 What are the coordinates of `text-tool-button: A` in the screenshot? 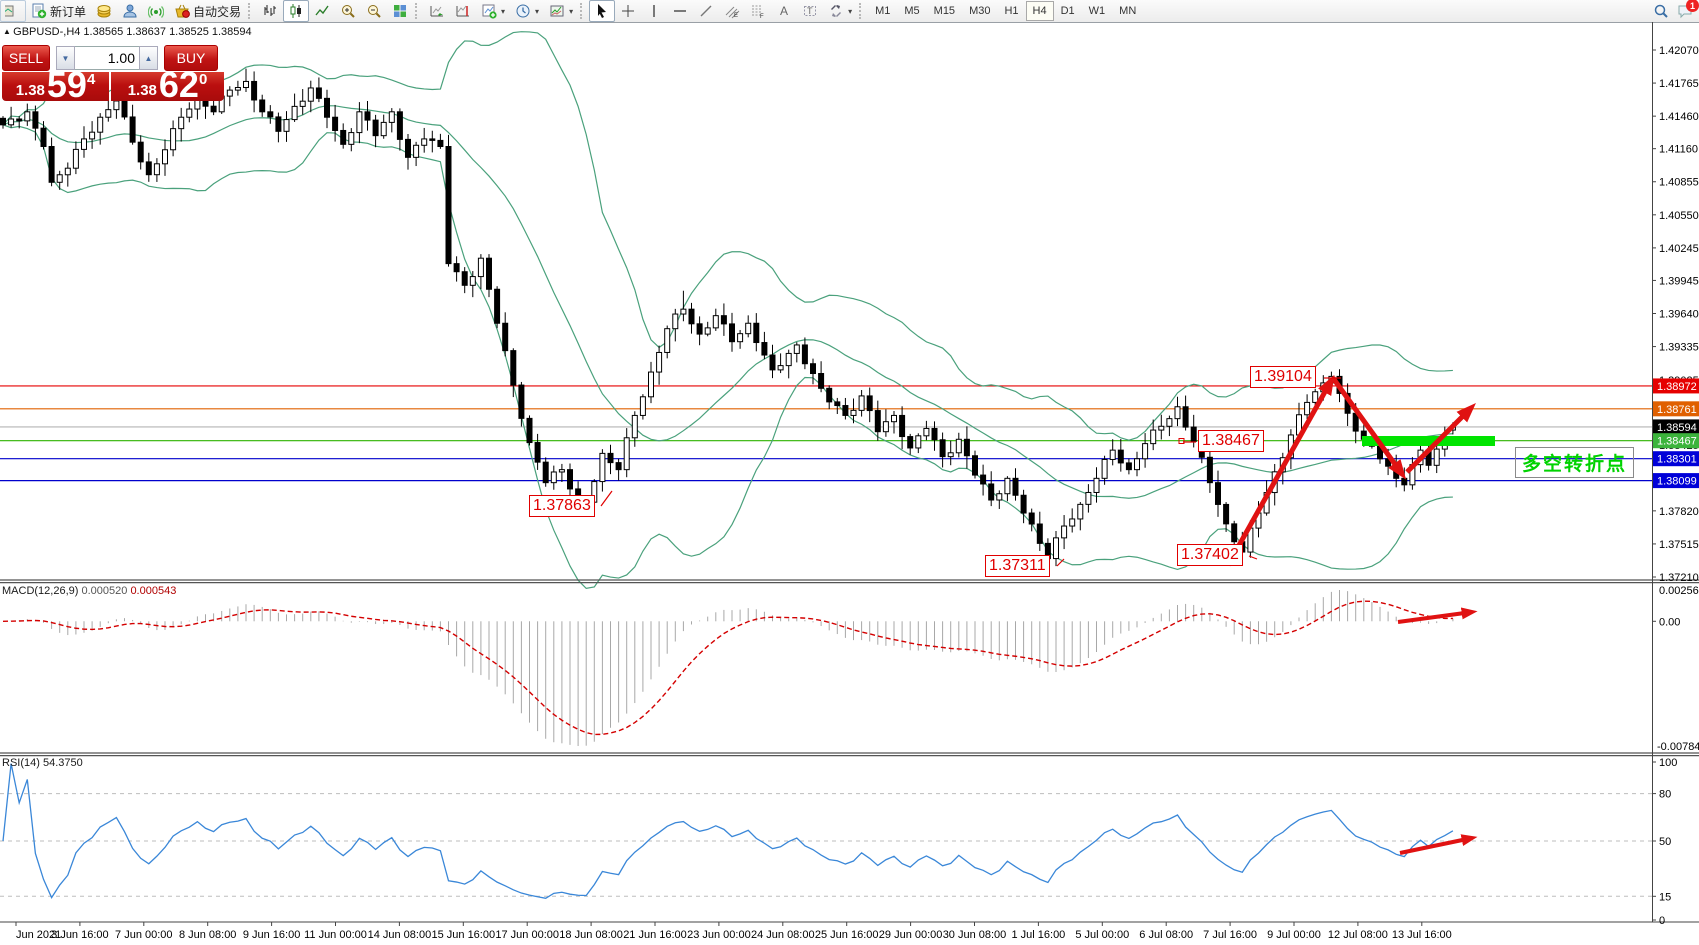 It's located at (784, 11).